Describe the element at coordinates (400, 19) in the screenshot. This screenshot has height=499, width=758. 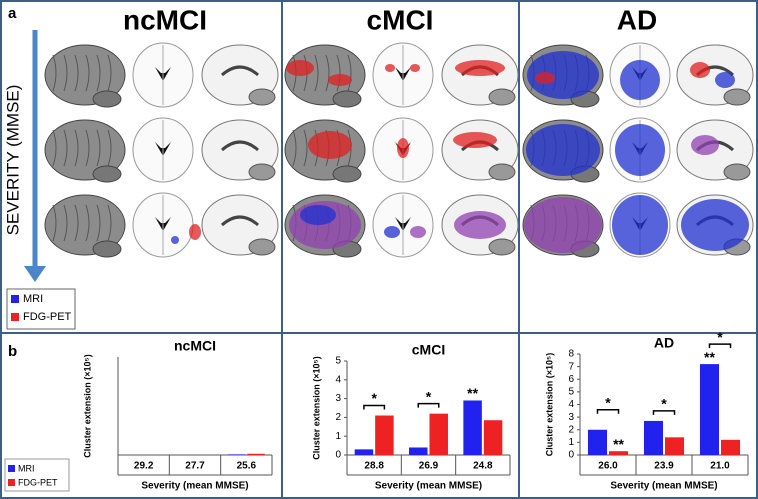
I see `column-title: cMCI` at that location.